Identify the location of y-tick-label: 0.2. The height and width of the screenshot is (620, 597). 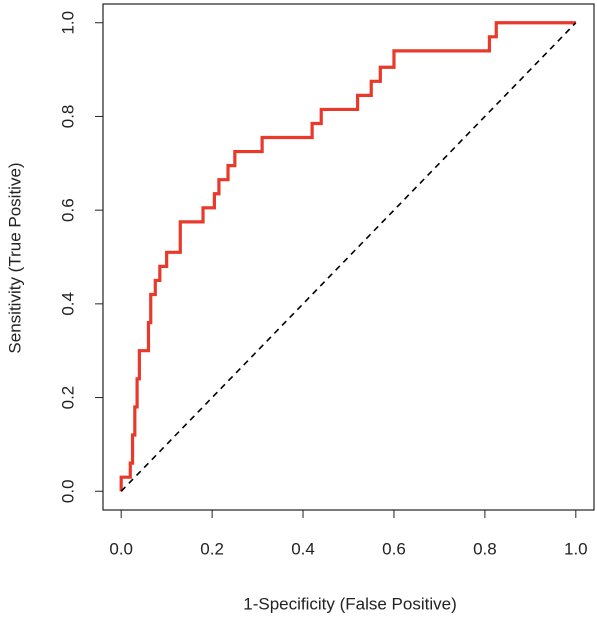
(67, 398).